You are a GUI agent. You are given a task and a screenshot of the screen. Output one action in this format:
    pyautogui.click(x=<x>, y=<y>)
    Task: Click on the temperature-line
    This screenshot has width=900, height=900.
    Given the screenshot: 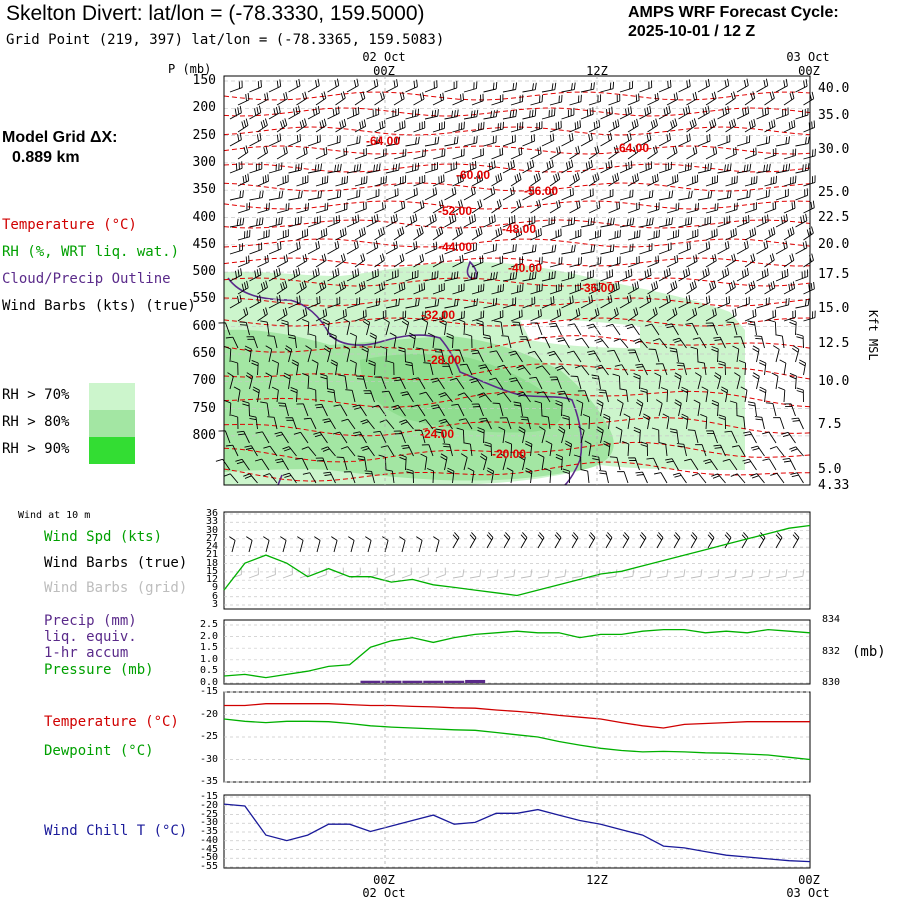 What is the action you would take?
    pyautogui.click(x=517, y=716)
    